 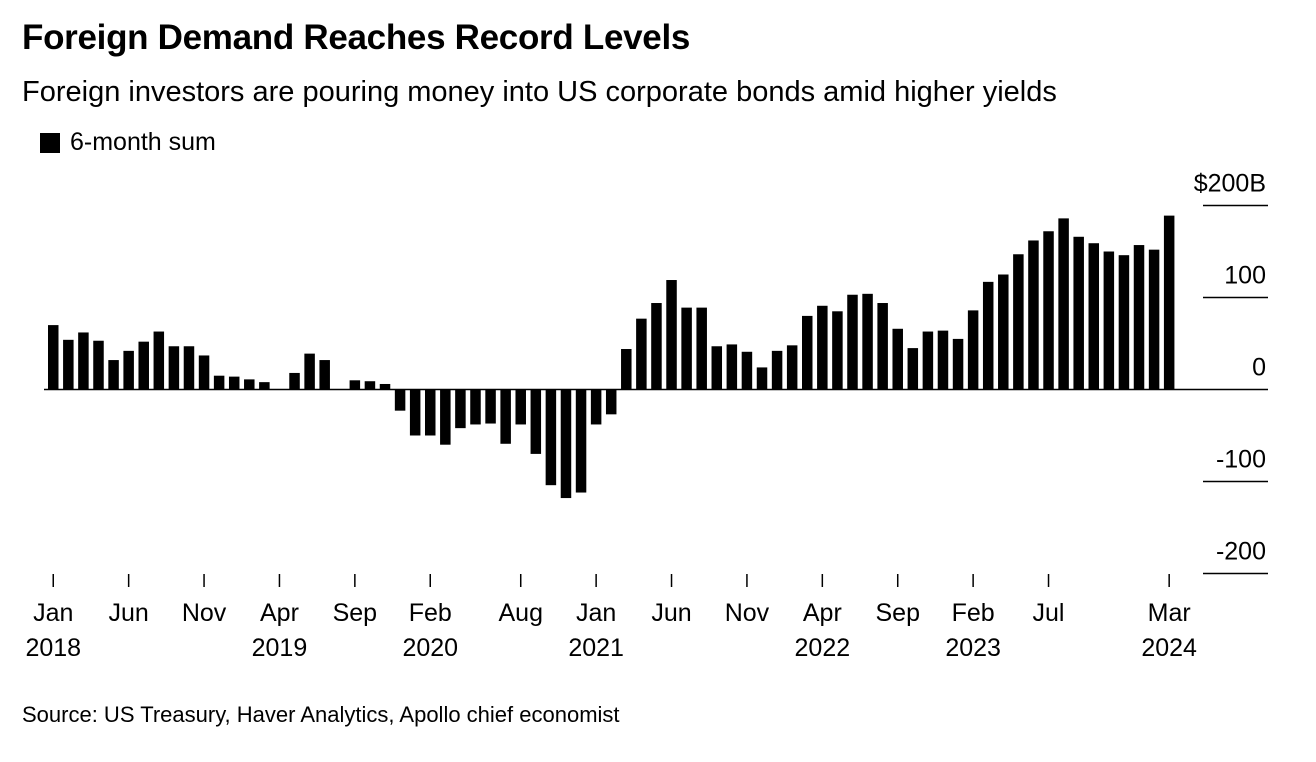 What do you see at coordinates (1241, 552) in the screenshot?
I see `y-tick-label: -200` at bounding box center [1241, 552].